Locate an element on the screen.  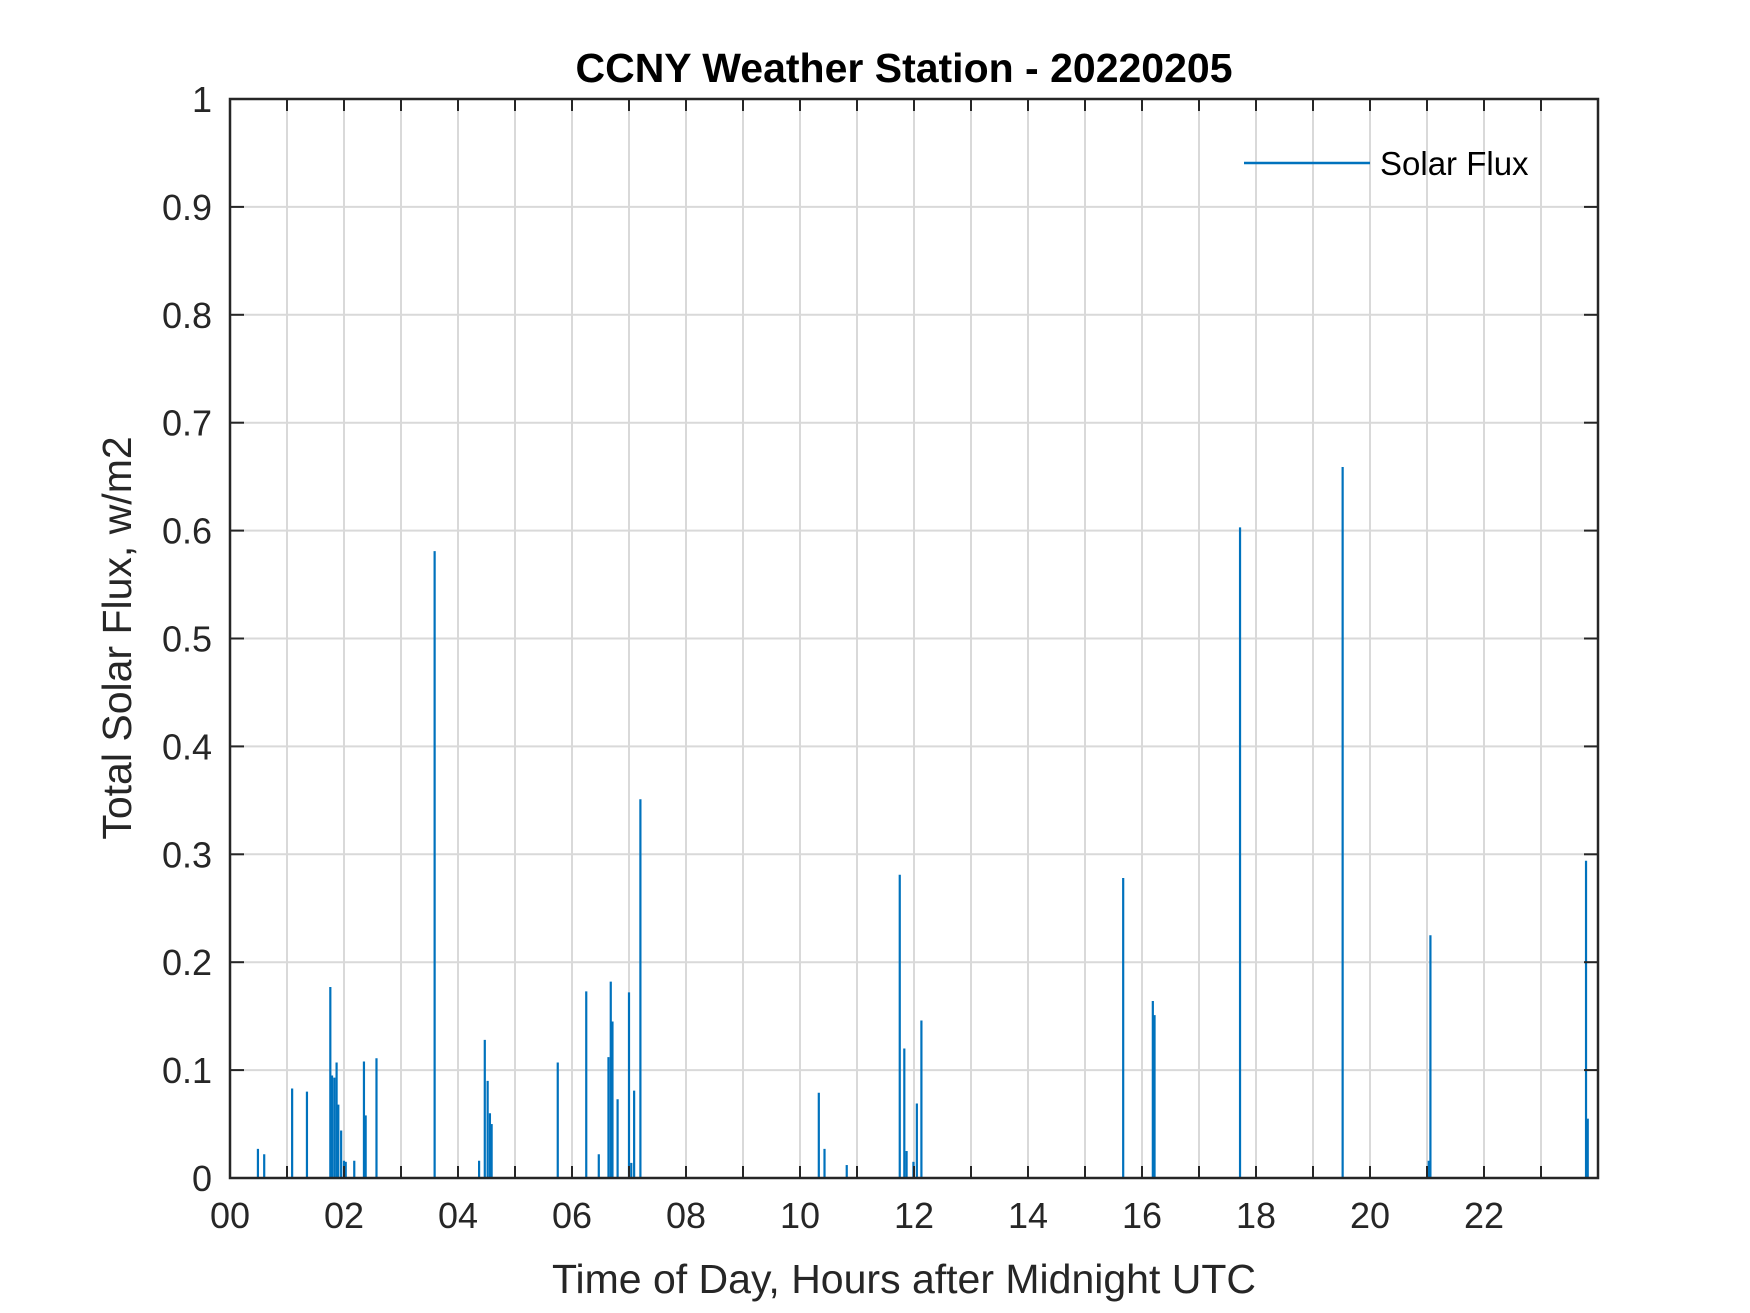
y-tick-label: 0.1 is located at coordinates (187, 1070).